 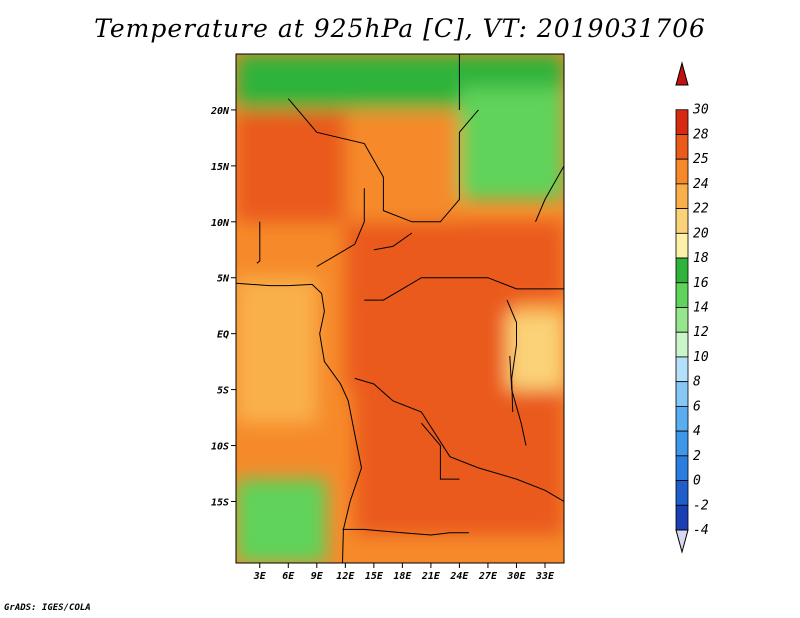 What do you see at coordinates (701, 233) in the screenshot?
I see `colorbar-label: 20` at bounding box center [701, 233].